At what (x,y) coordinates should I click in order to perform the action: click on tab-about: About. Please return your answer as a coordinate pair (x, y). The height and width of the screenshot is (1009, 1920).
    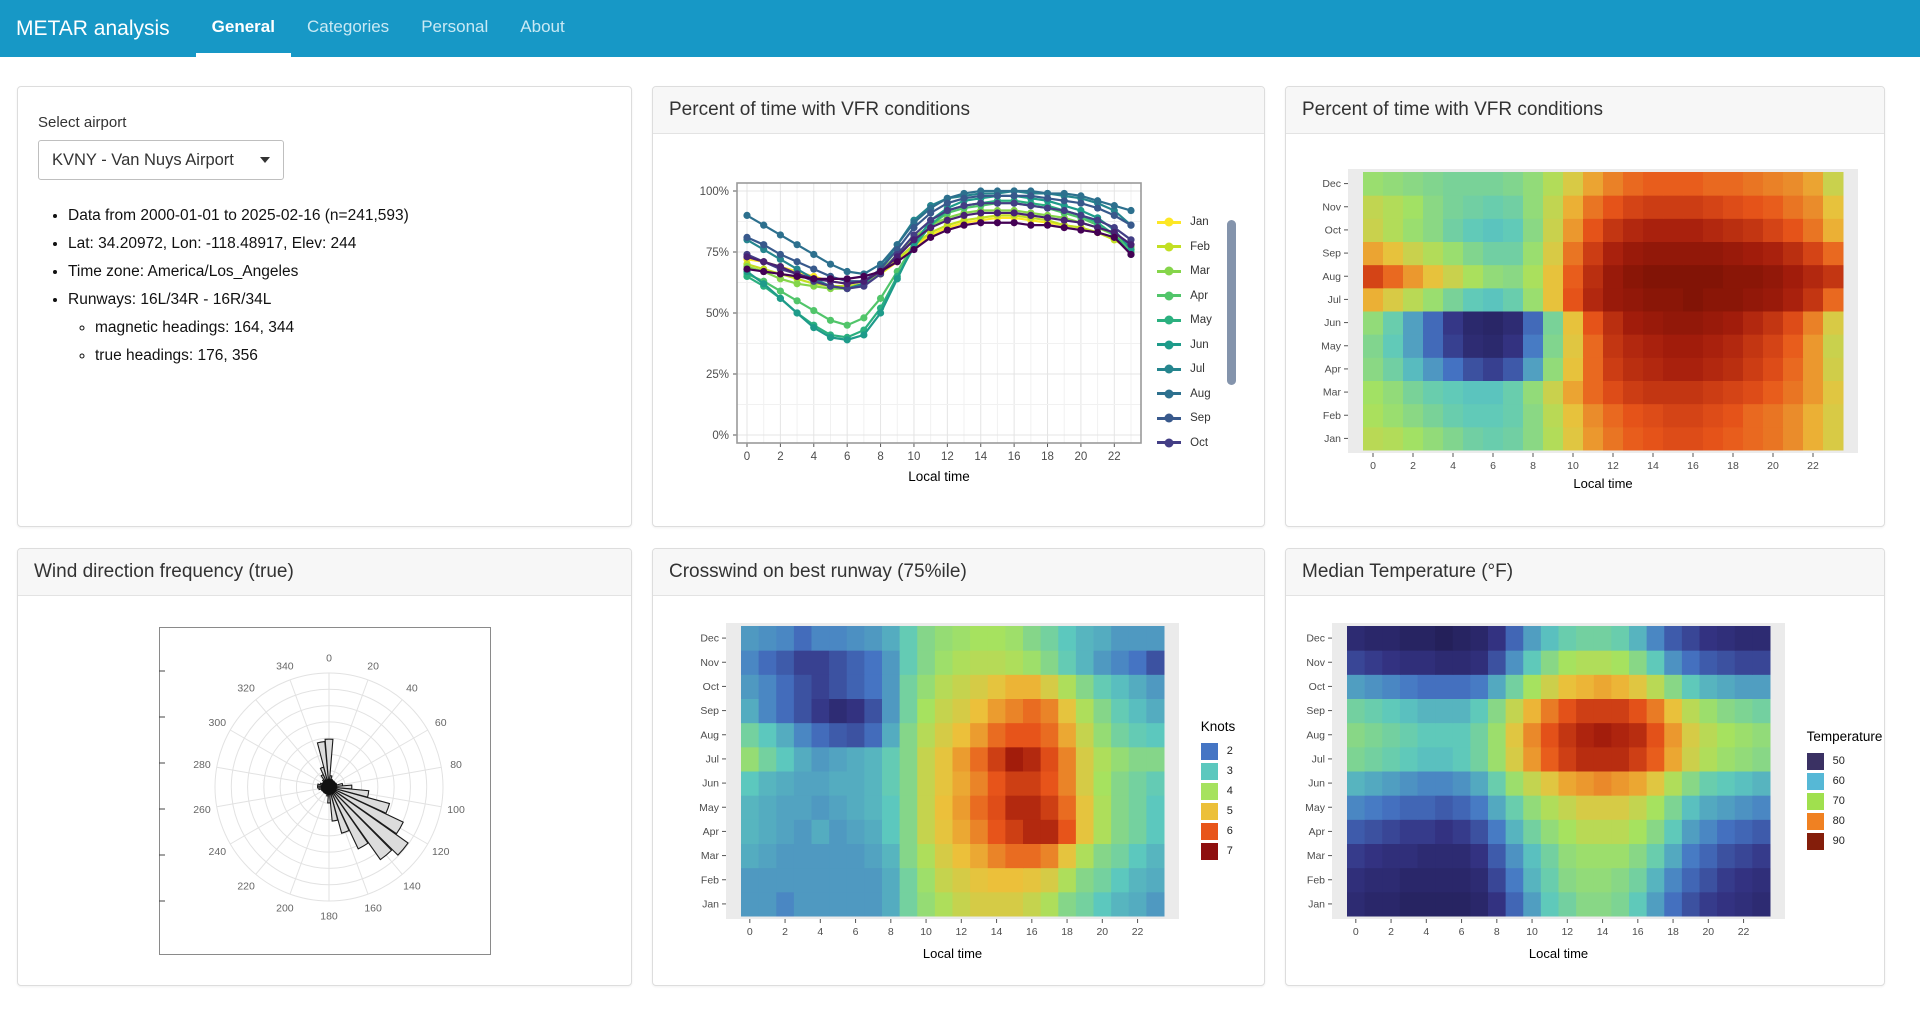
    Looking at the image, I should click on (542, 26).